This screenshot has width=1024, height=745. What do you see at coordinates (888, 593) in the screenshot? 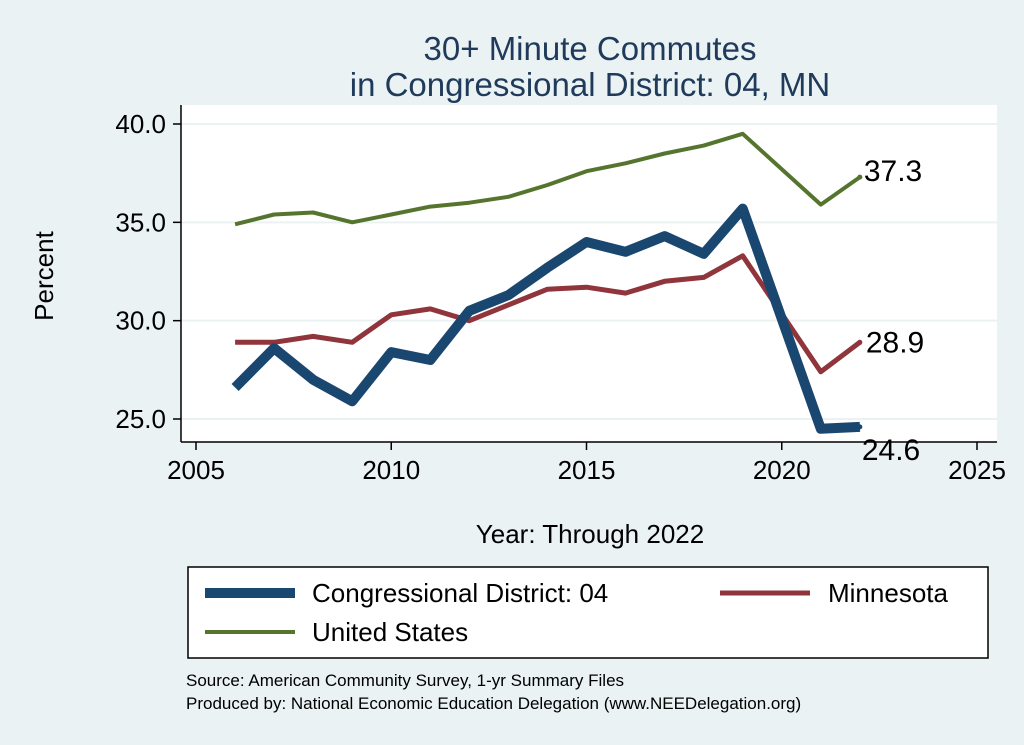
I see `legend-label-minnesota: Minnesota` at bounding box center [888, 593].